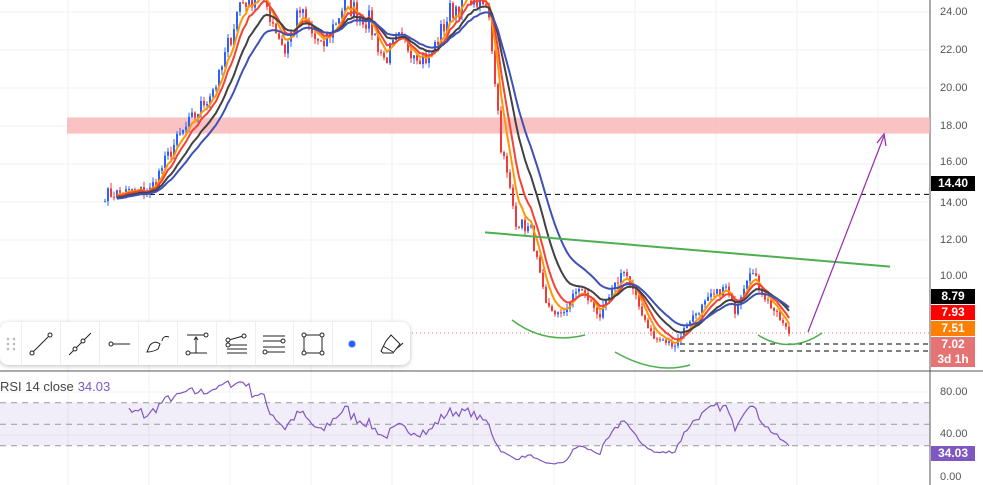 This screenshot has width=983, height=485. What do you see at coordinates (351, 343) in the screenshot?
I see `dot-icon` at bounding box center [351, 343].